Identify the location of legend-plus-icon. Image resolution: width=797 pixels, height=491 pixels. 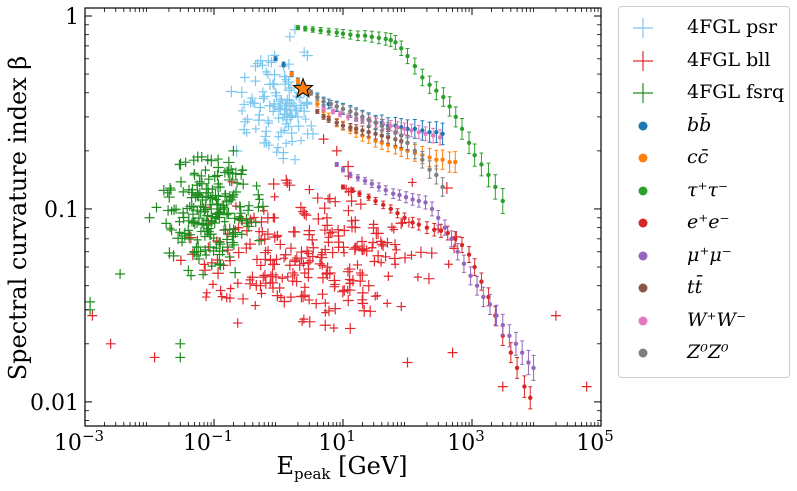
(643, 28).